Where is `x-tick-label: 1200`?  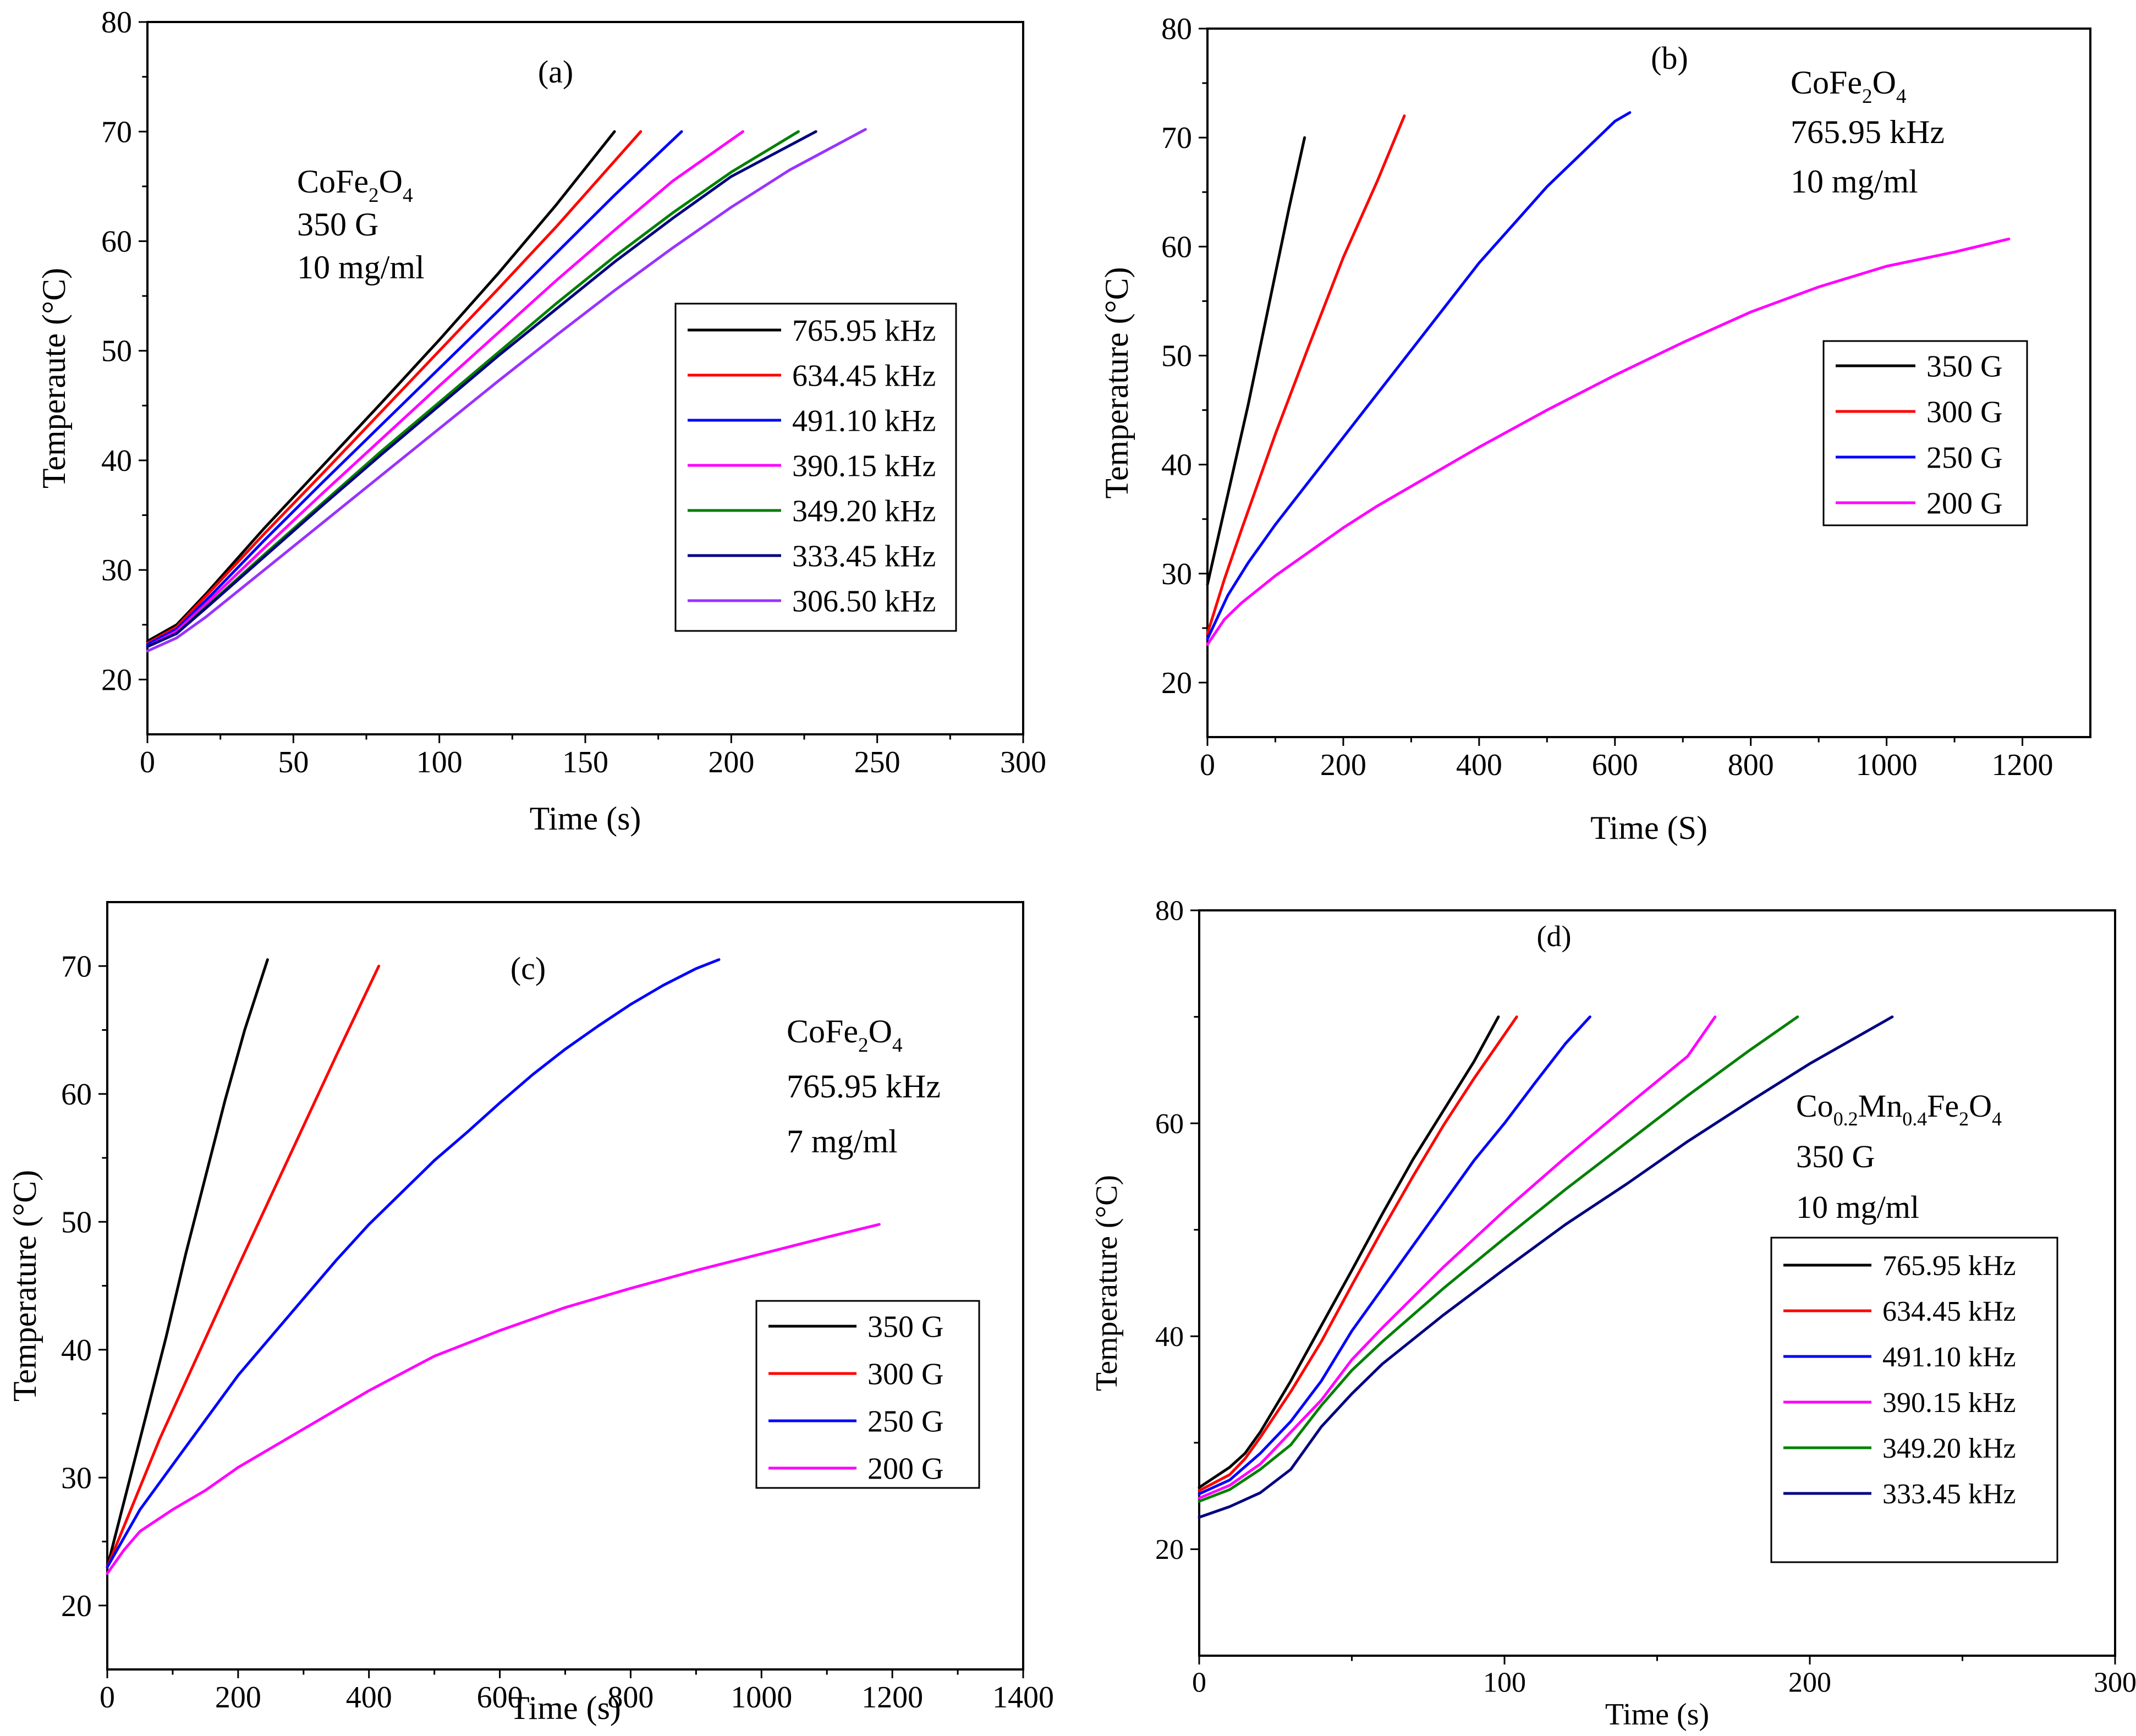 x-tick-label: 1200 is located at coordinates (892, 1698).